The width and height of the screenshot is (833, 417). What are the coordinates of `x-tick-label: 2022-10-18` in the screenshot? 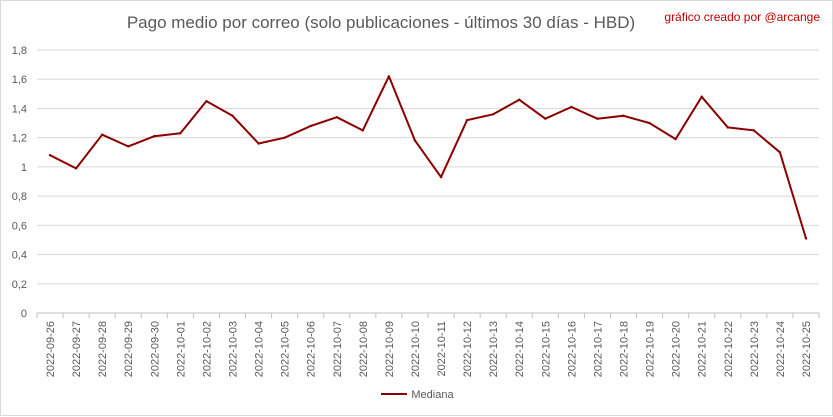 It's located at (625, 349).